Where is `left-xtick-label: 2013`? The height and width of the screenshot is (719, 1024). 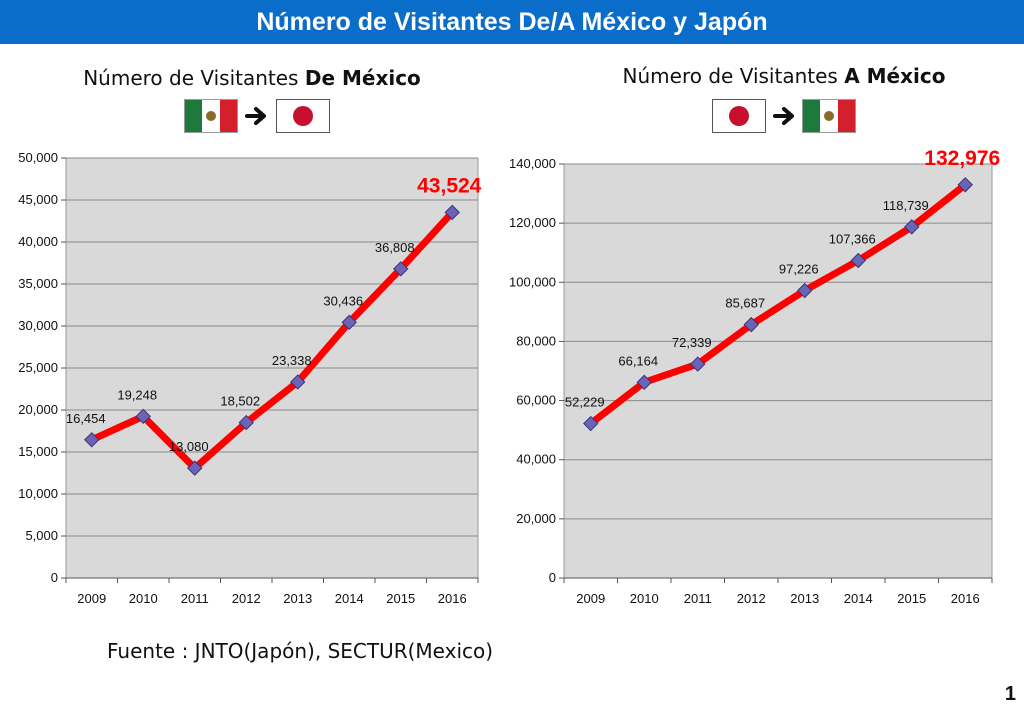
left-xtick-label: 2013 is located at coordinates (297, 598).